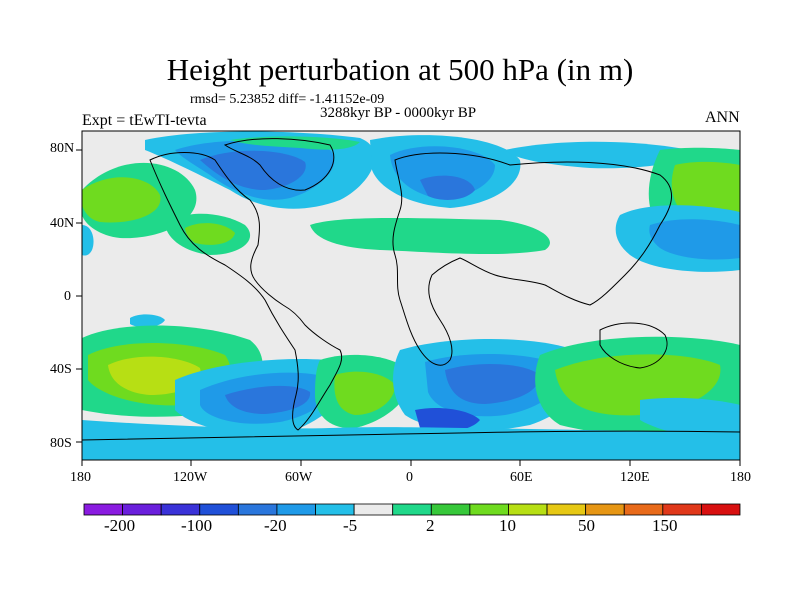 Image resolution: width=800 pixels, height=600 pixels. I want to click on lon-label-60e: 60E, so click(521, 477).